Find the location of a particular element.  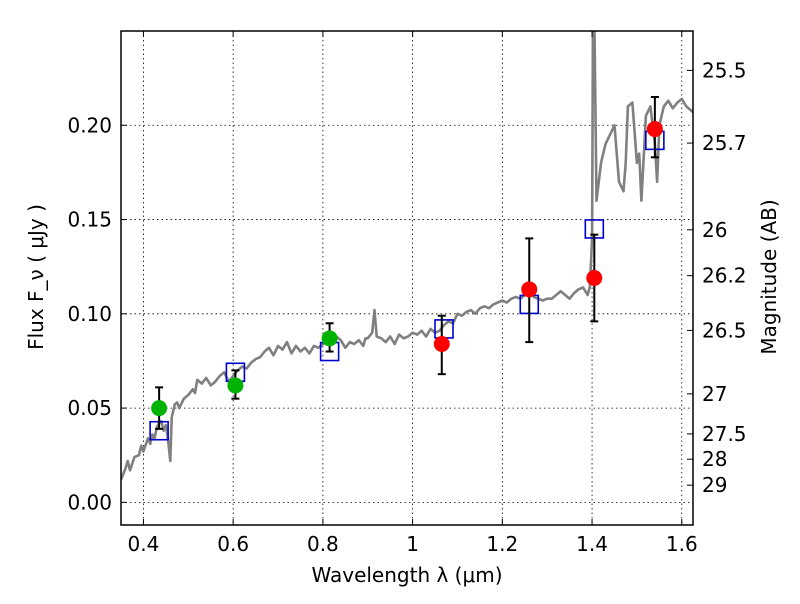

y-tick-label: 0.20 is located at coordinates (89, 125).